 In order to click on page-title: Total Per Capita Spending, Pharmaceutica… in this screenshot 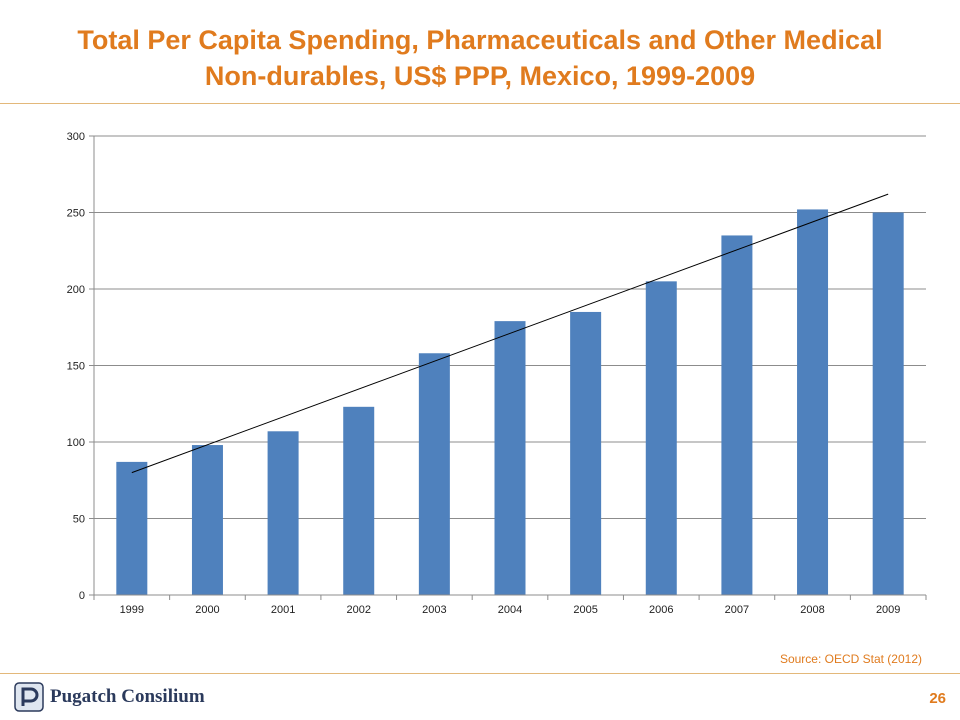, I will do `click(480, 58)`.